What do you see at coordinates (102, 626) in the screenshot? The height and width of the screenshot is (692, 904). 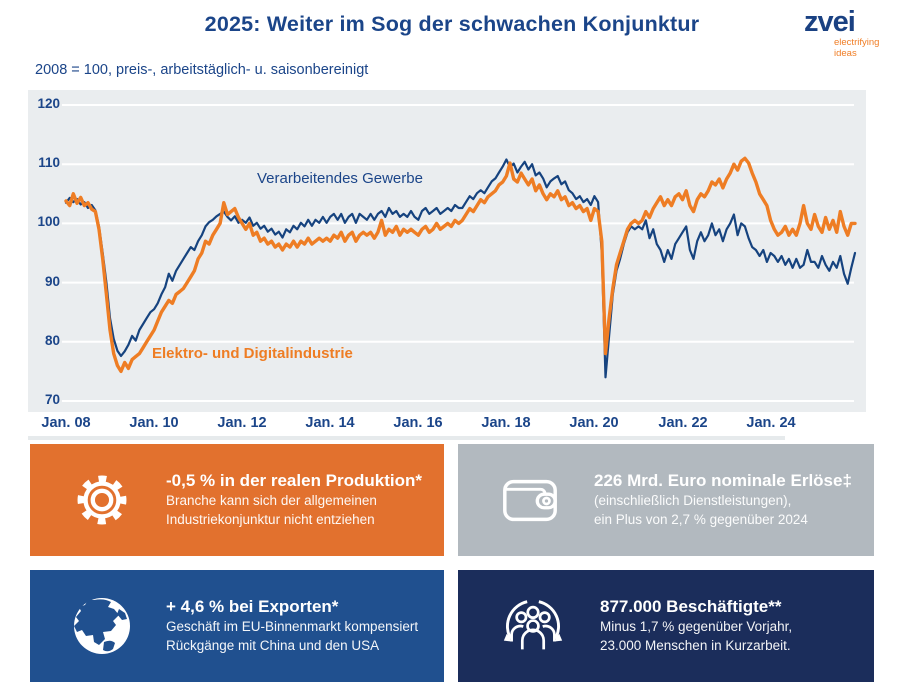 I see `globe-icon` at bounding box center [102, 626].